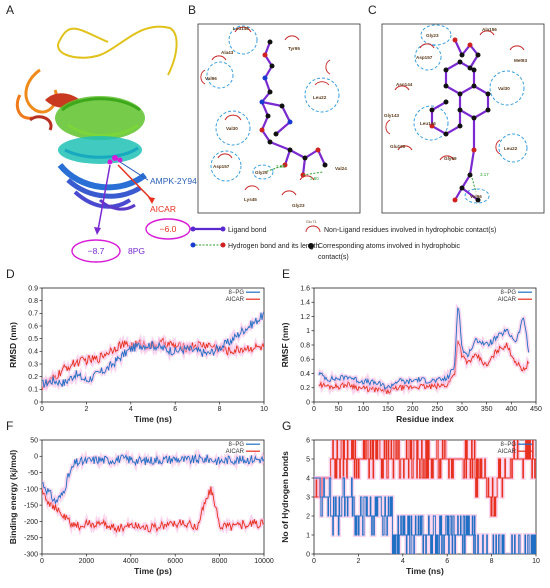  What do you see at coordinates (425, 419) in the screenshot?
I see `x-axis-label: Residue index` at bounding box center [425, 419].